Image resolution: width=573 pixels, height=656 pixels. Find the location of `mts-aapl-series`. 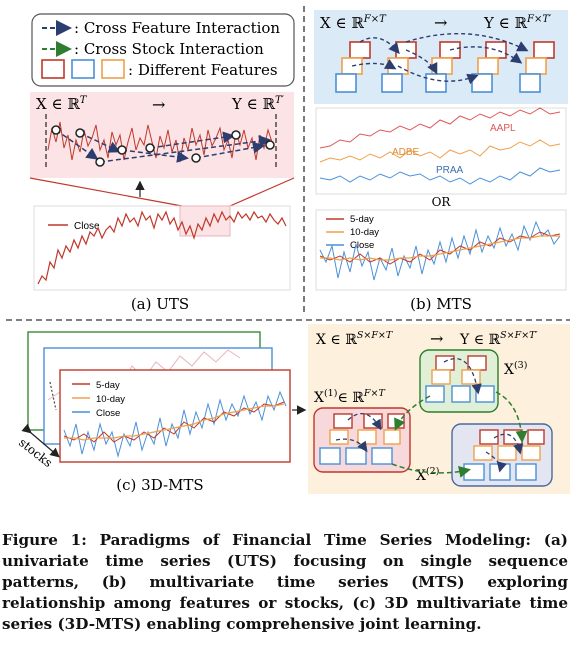

mts-aapl-series is located at coordinates (440, 128).